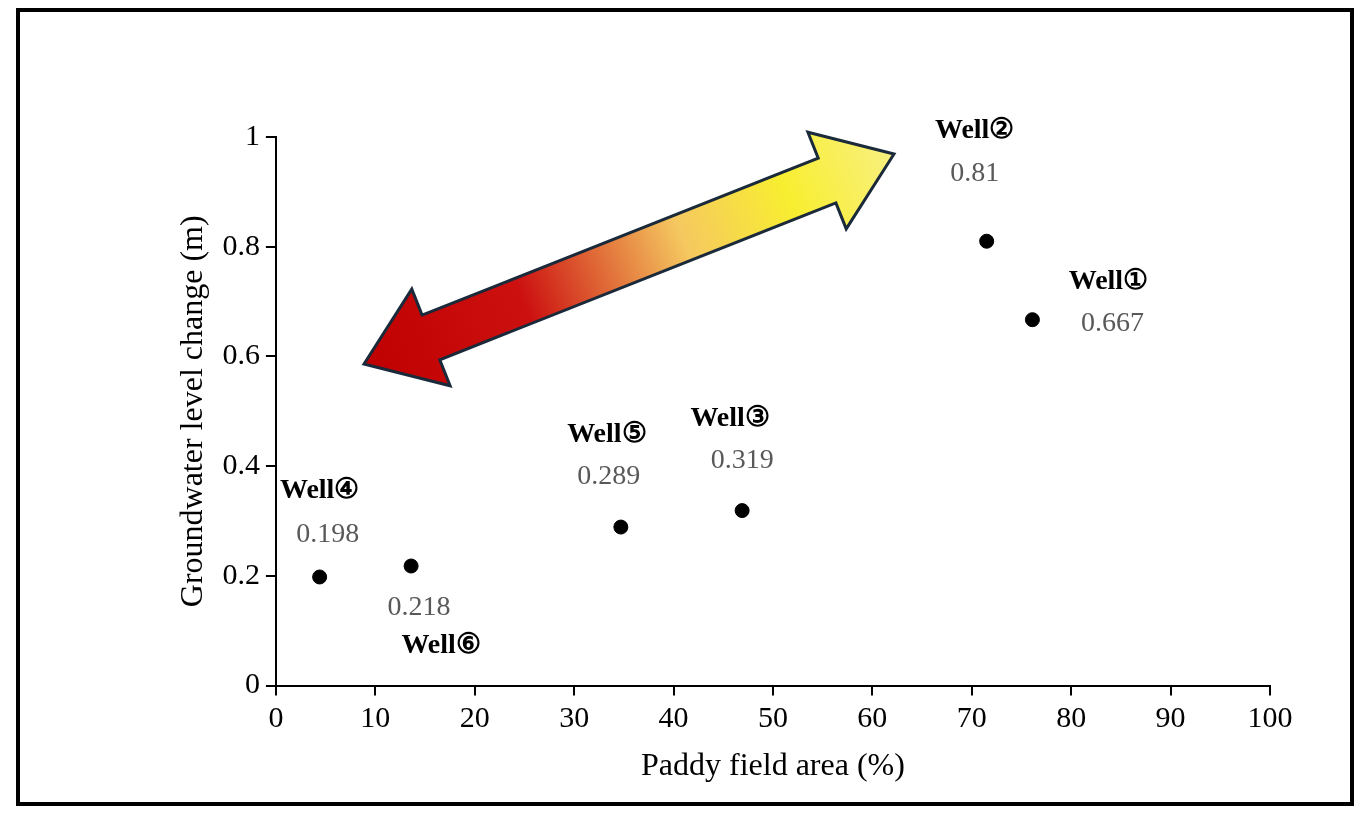  What do you see at coordinates (441, 644) in the screenshot?
I see `annotation: Well⑥` at bounding box center [441, 644].